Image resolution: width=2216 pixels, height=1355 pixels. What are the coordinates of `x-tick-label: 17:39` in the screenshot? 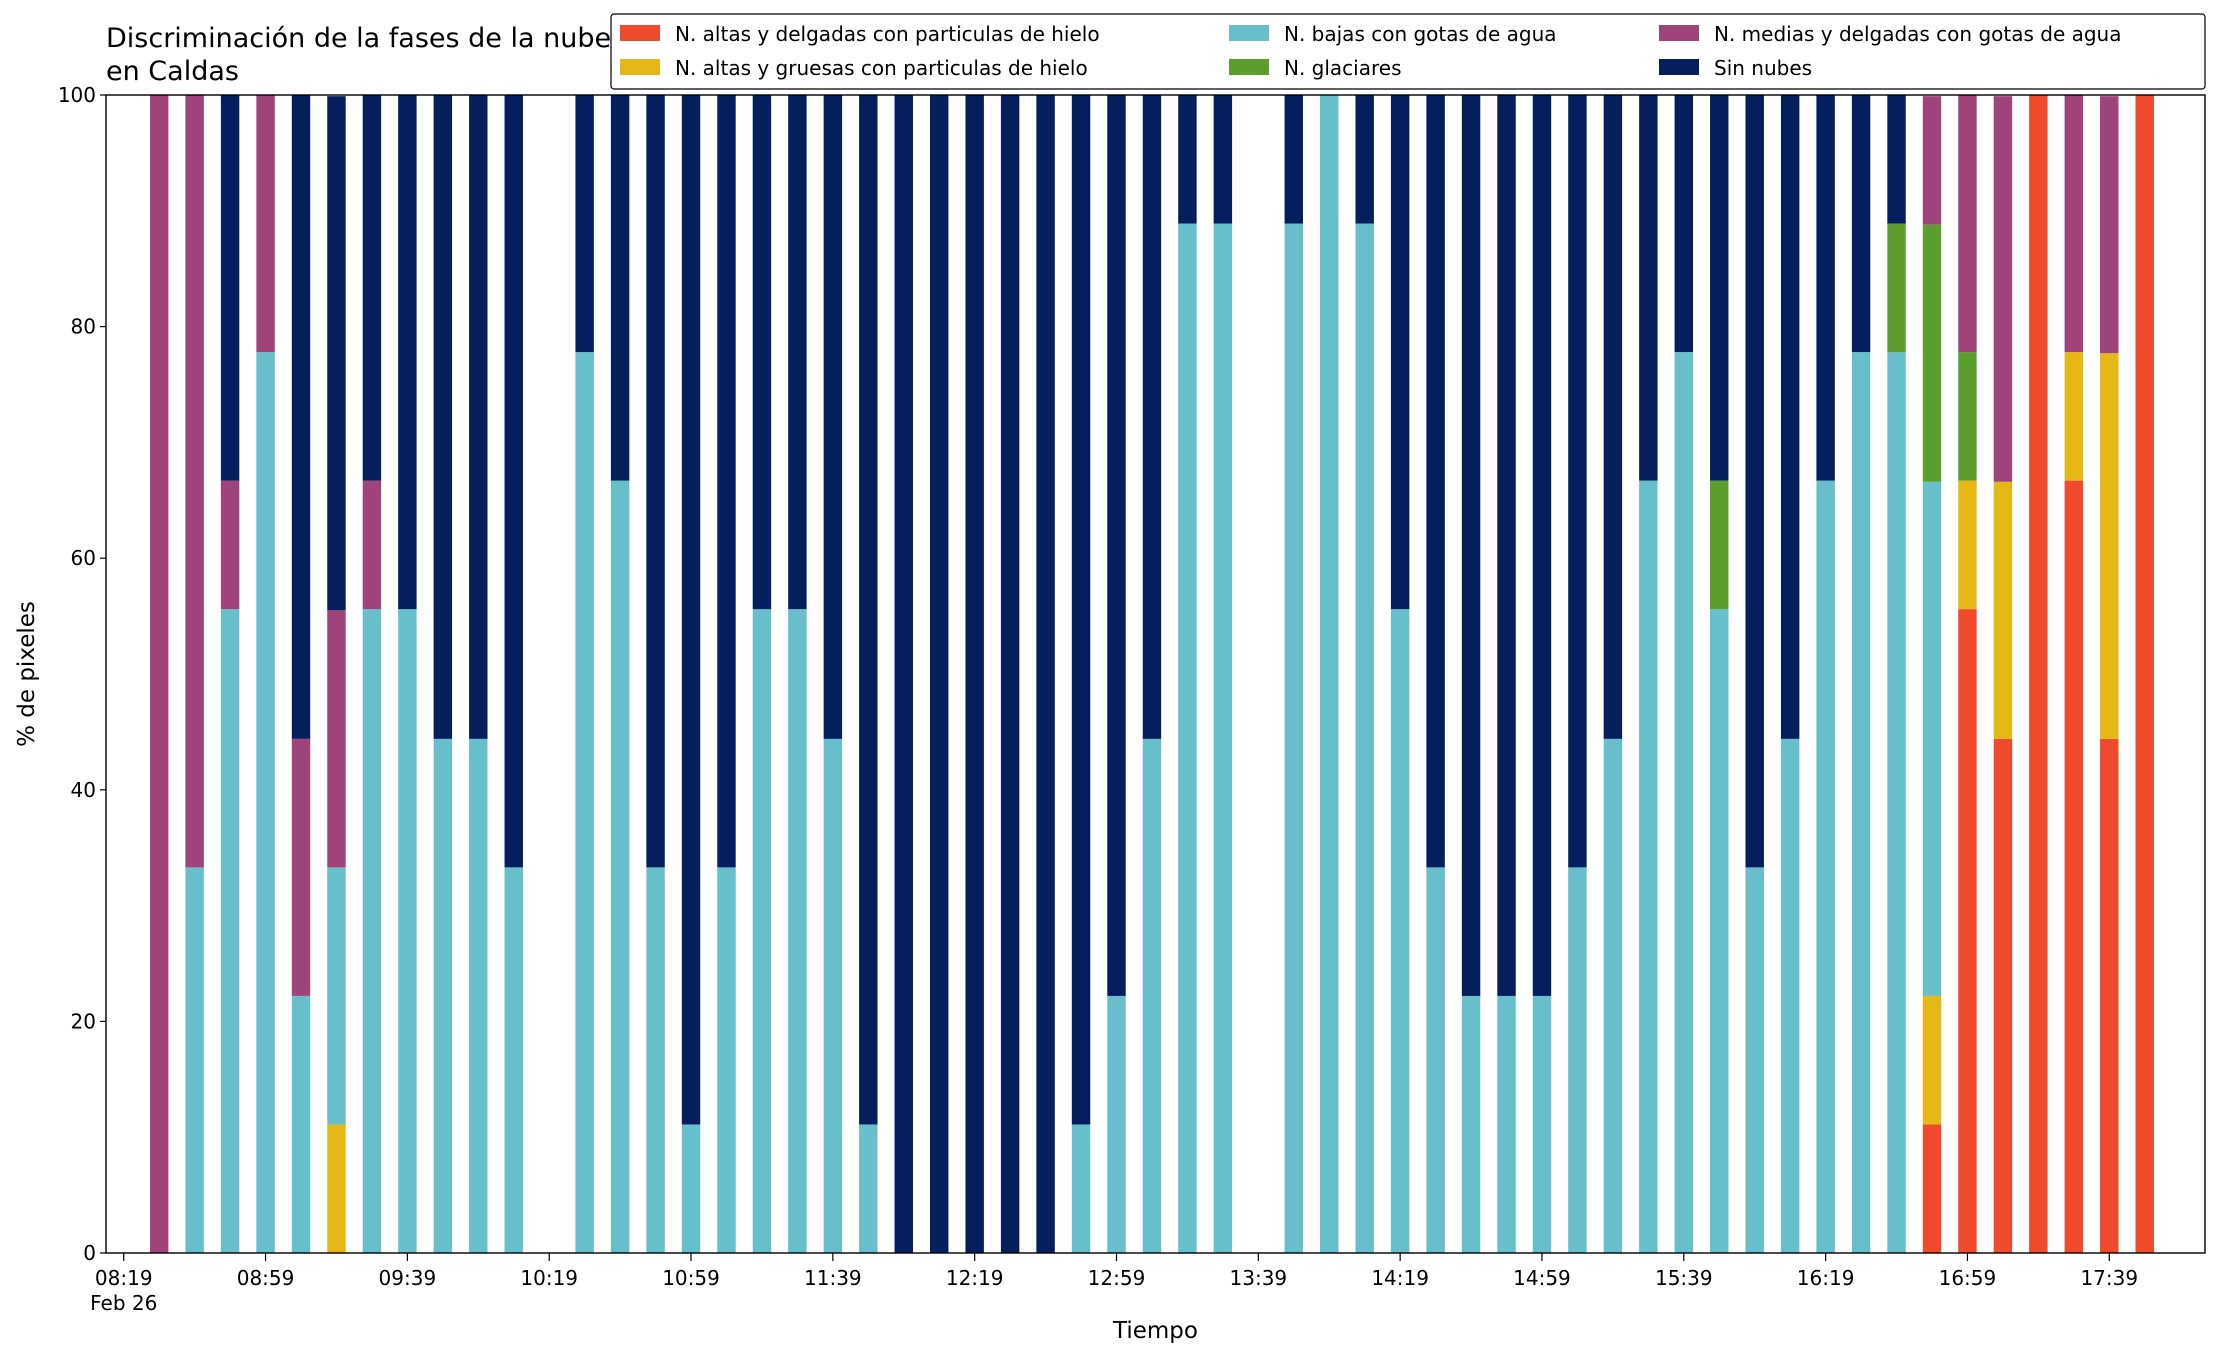 It's located at (2109, 1278).